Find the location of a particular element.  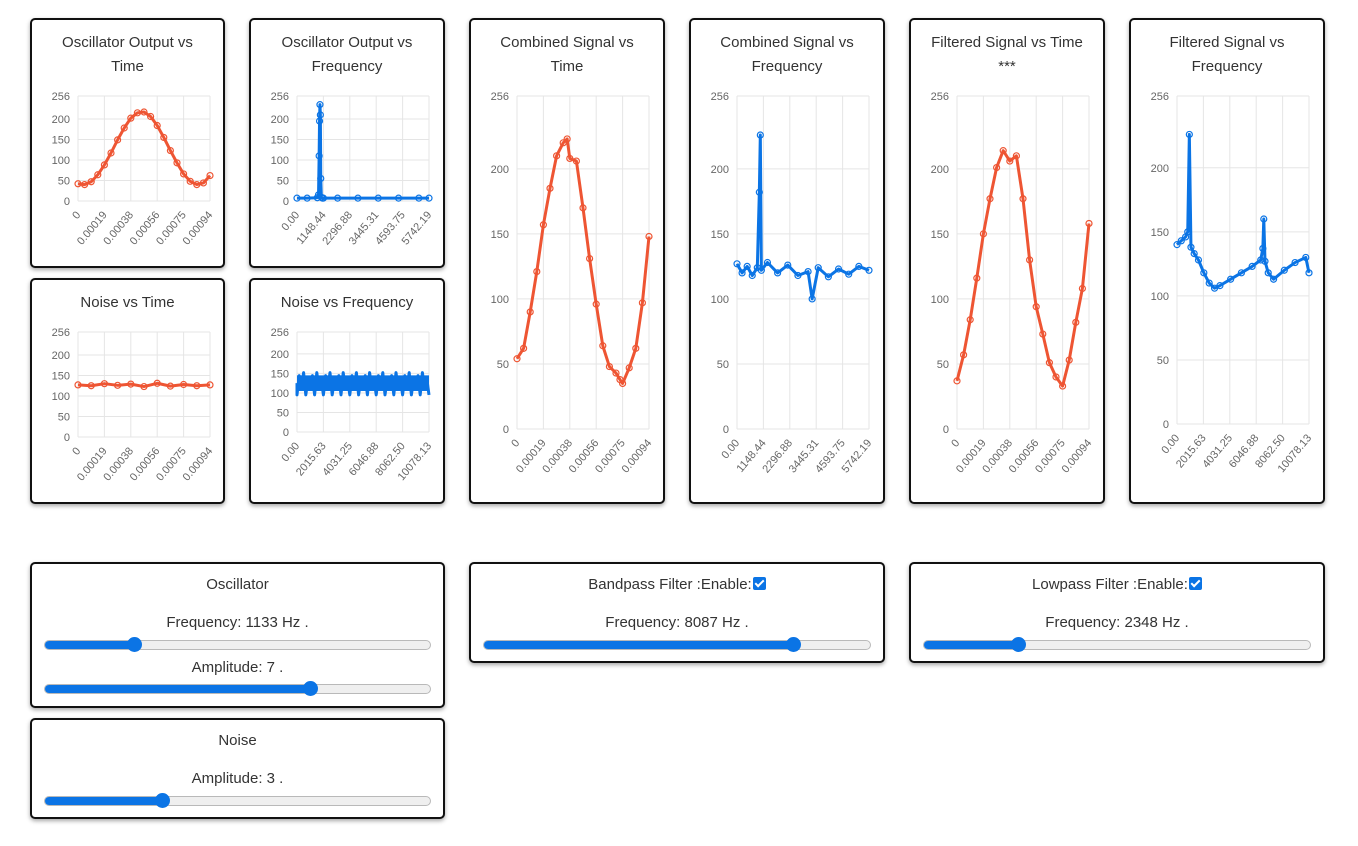

chart-title: Oscillator Output vs Frequency is located at coordinates (347, 54).